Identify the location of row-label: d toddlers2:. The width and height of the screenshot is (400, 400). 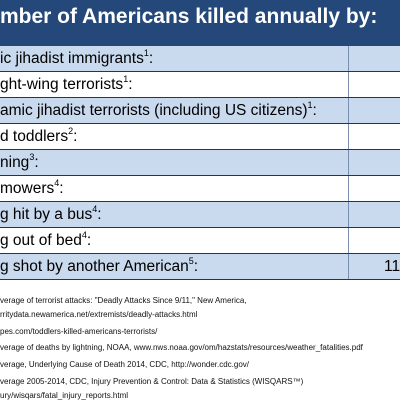
(38, 137).